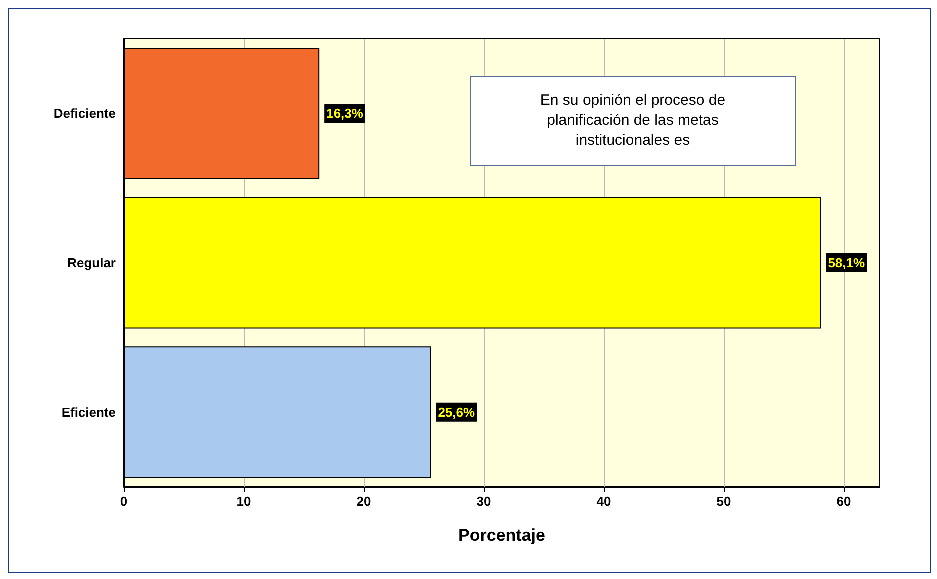  What do you see at coordinates (89, 412) in the screenshot?
I see `y-tick-label: Eficiente` at bounding box center [89, 412].